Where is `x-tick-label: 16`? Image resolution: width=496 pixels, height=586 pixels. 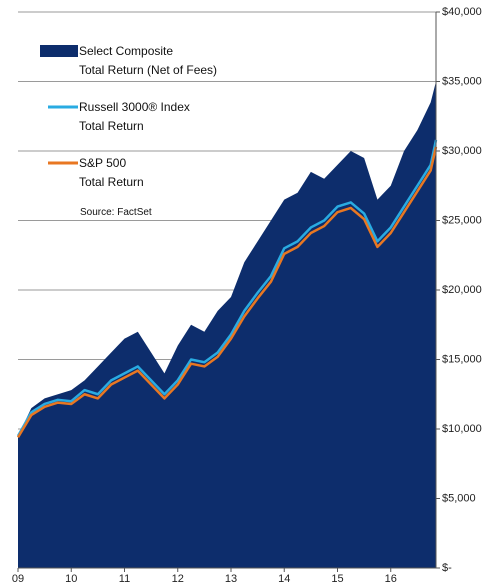 x-tick-label: 16 is located at coordinates (391, 579).